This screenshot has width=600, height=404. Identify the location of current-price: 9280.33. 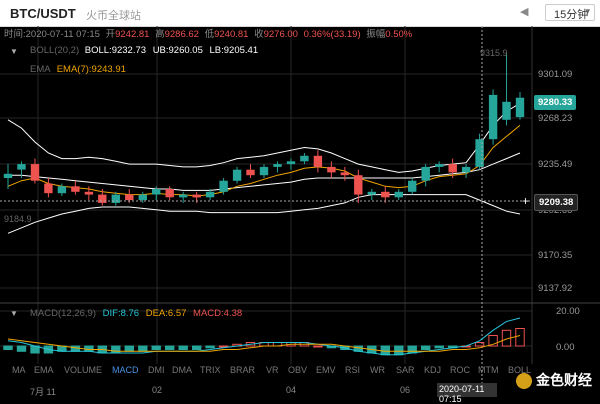
(555, 102).